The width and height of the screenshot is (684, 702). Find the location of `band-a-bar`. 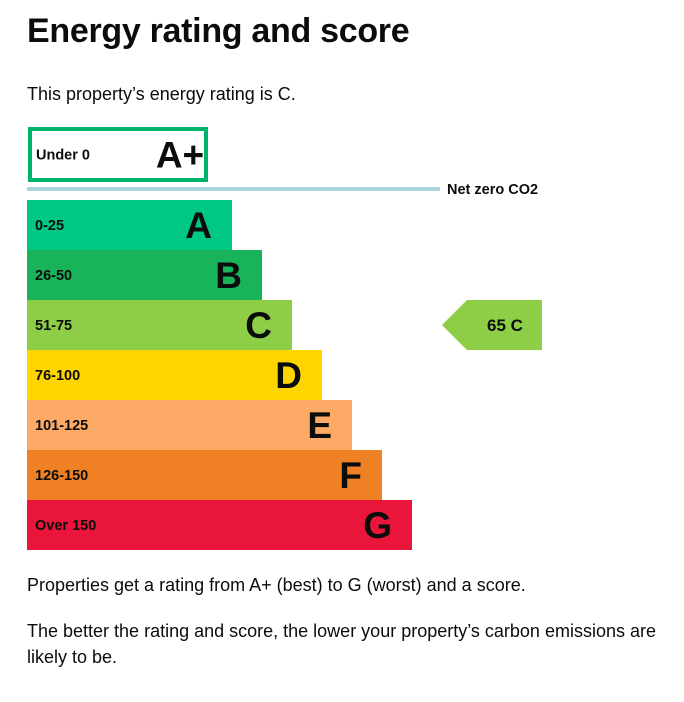

band-a-bar is located at coordinates (129, 225).